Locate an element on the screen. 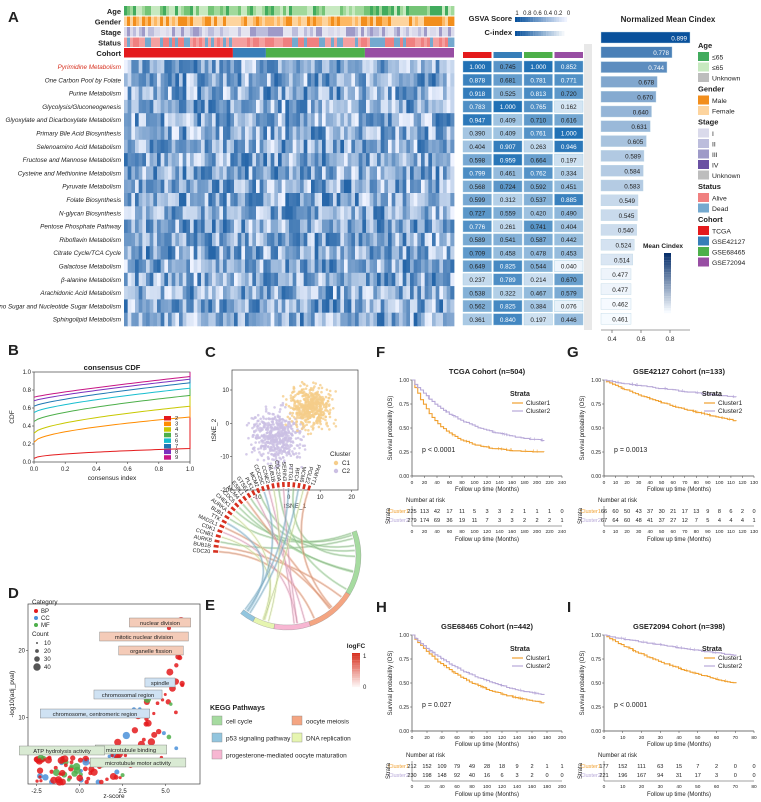 Image resolution: width=761 pixels, height=802 pixels. cindex-value: 0.467 is located at coordinates (538, 293).